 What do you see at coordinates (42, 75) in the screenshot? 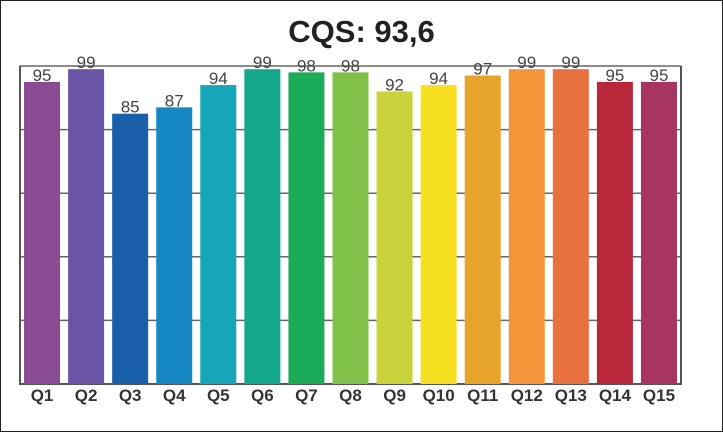
I see `data-label-q1: 95` at bounding box center [42, 75].